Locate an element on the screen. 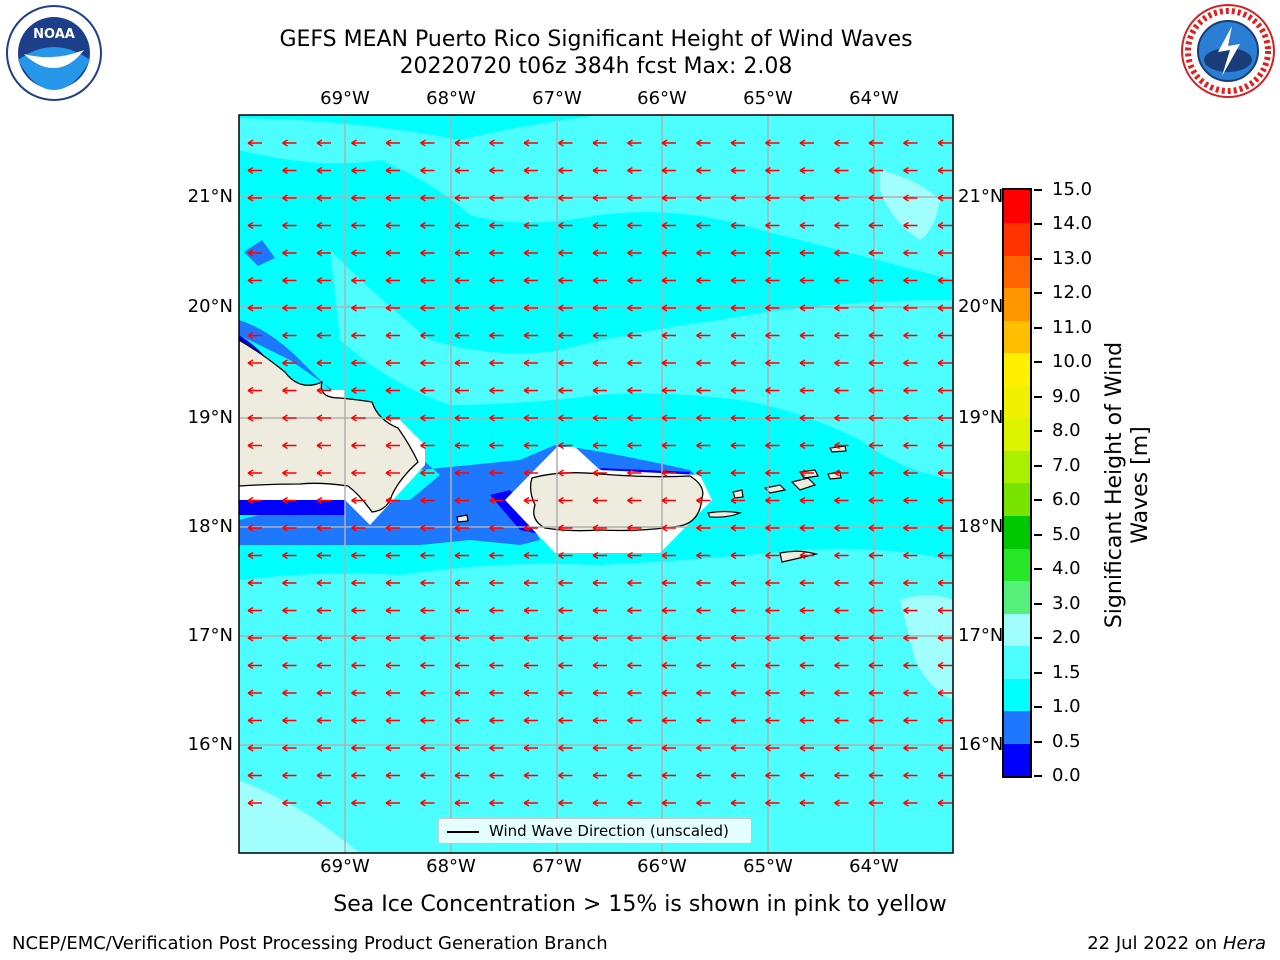  legend-label: Wind Wave Direction (unscaled) is located at coordinates (609, 831).